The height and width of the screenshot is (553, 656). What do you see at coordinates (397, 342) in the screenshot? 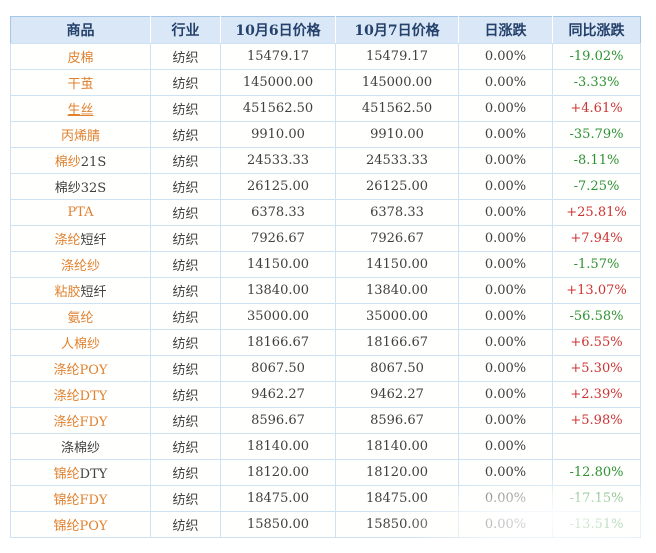
I see `price-oct7-cell: 18166.67` at bounding box center [397, 342].